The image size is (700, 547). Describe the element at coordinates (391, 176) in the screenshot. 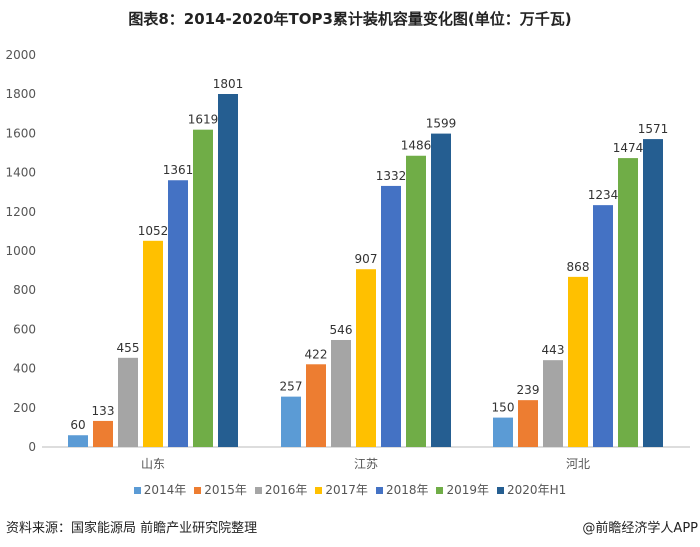

I see `data-label: 1332` at that location.